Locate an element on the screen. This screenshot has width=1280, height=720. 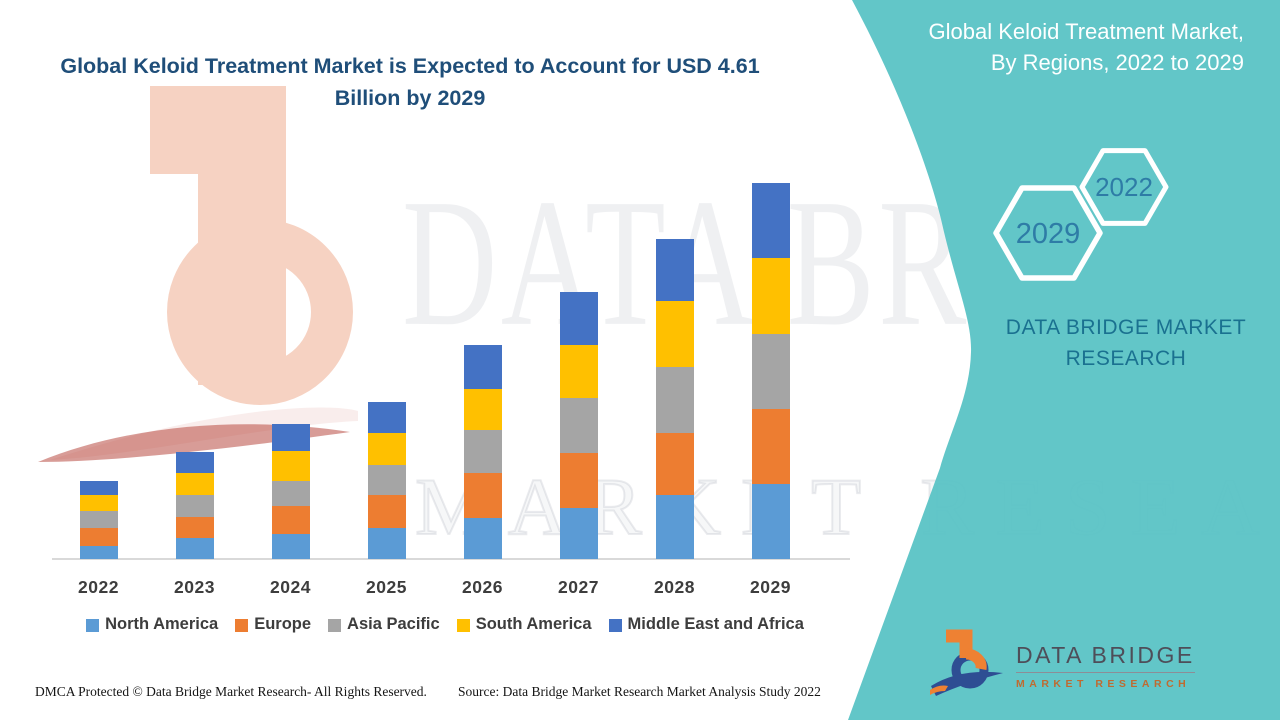
legend-label: North America is located at coordinates (162, 624).